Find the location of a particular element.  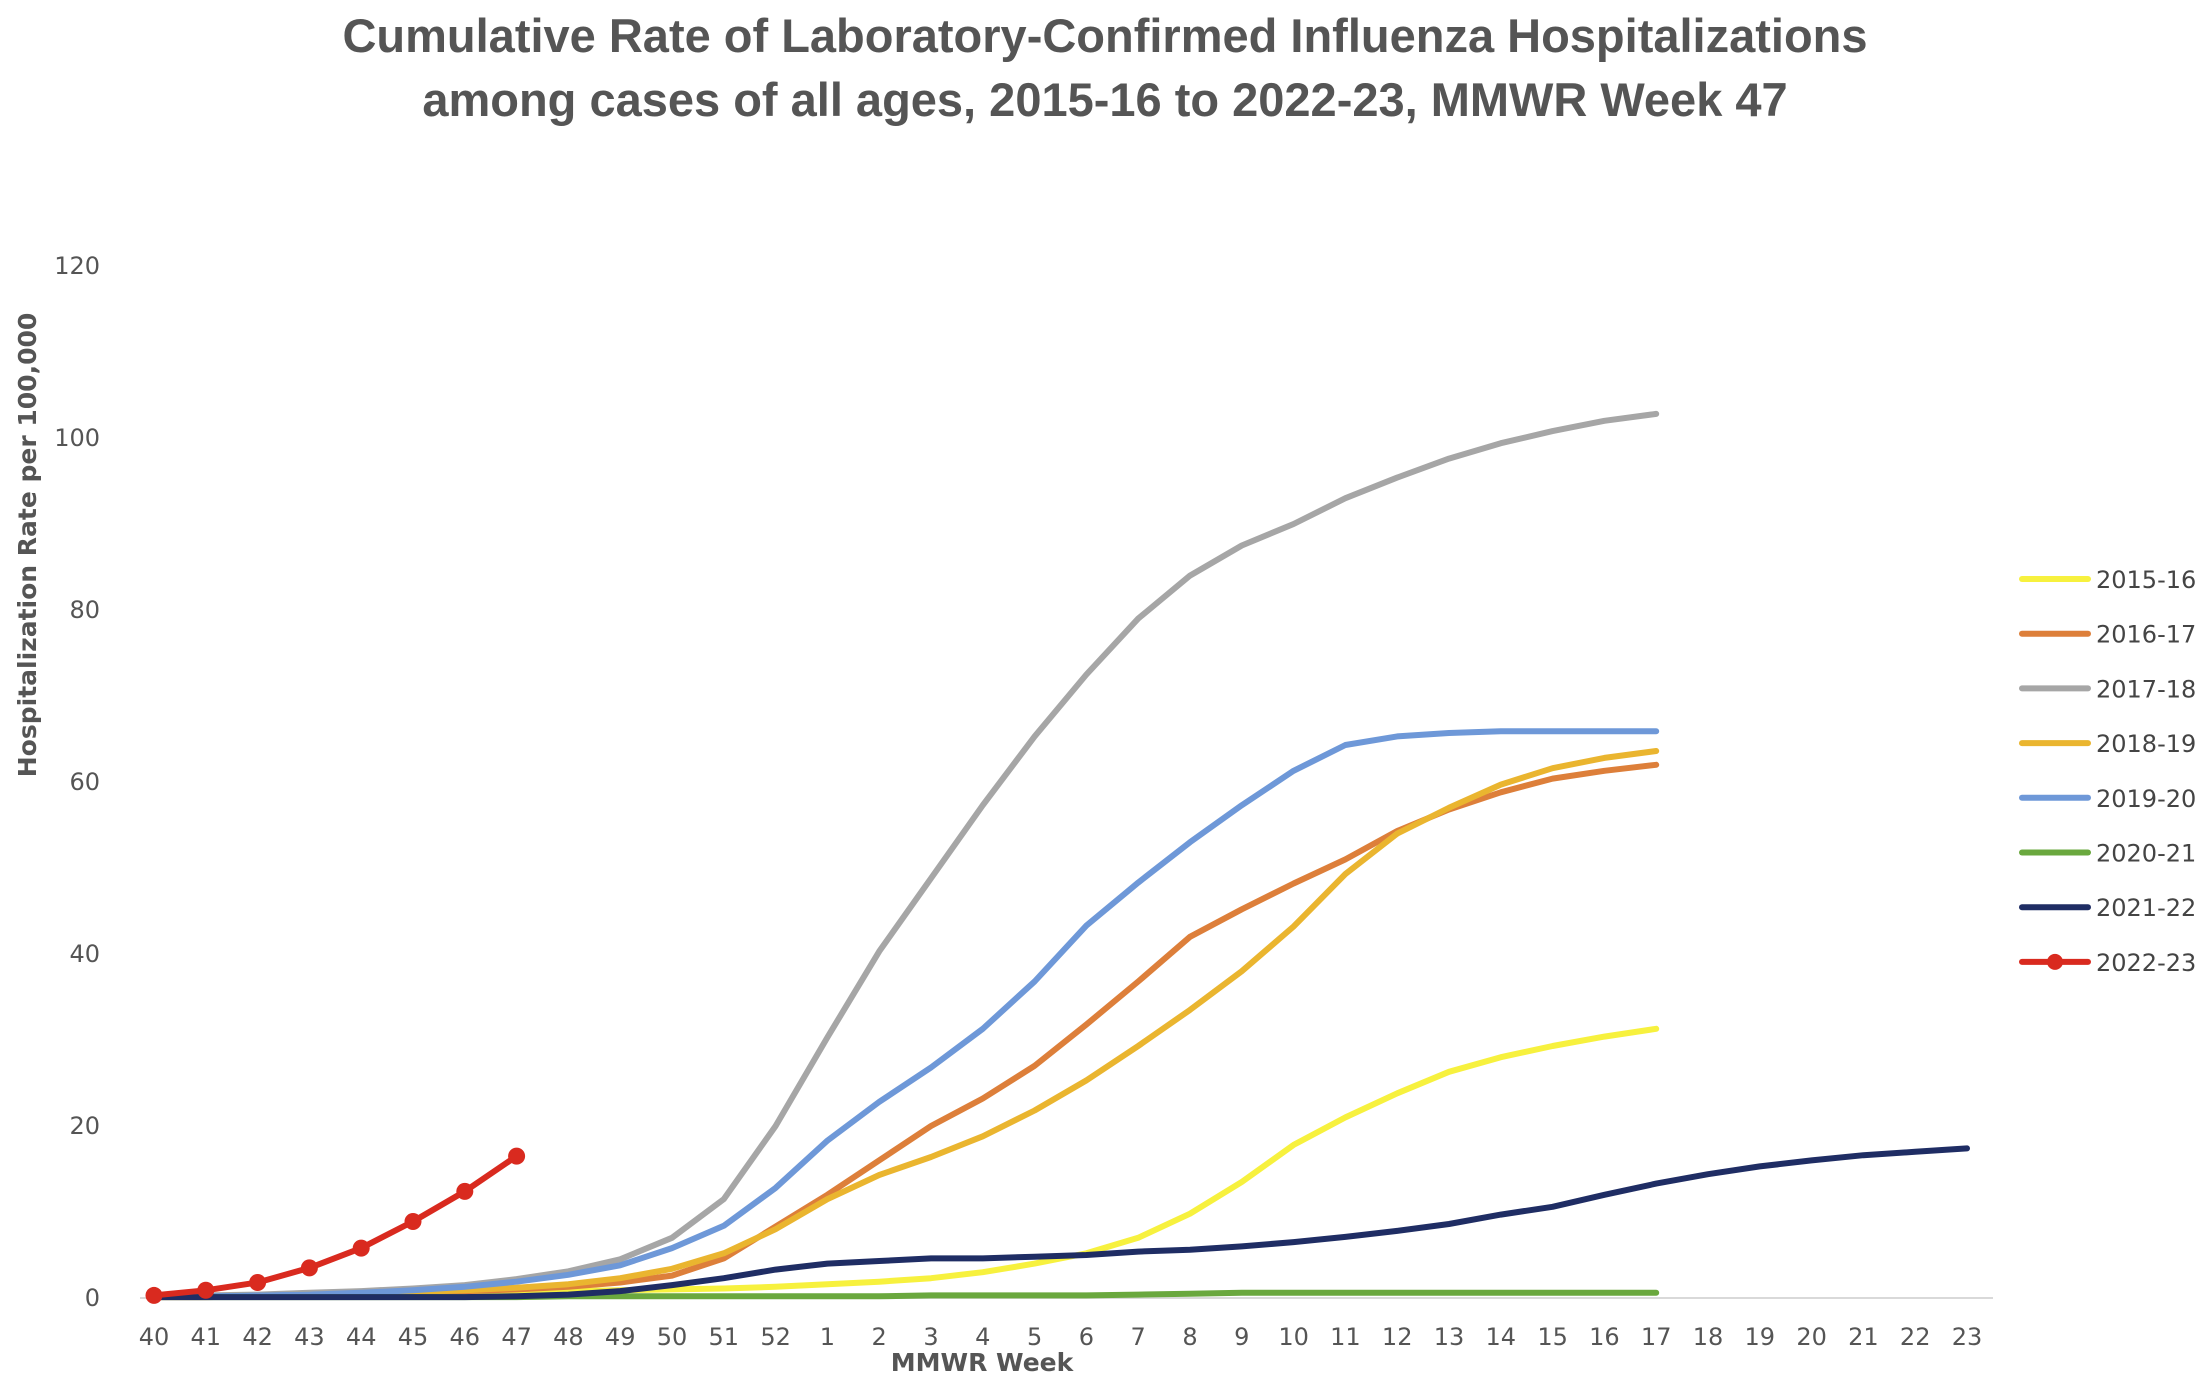

x-tick-label: 13 is located at coordinates (1449, 1337).